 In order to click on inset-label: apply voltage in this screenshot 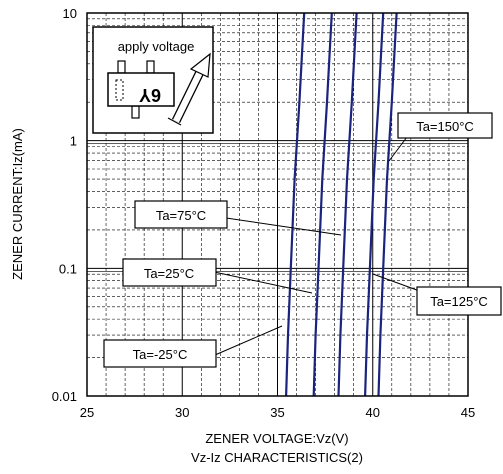, I will do `click(156, 46)`.